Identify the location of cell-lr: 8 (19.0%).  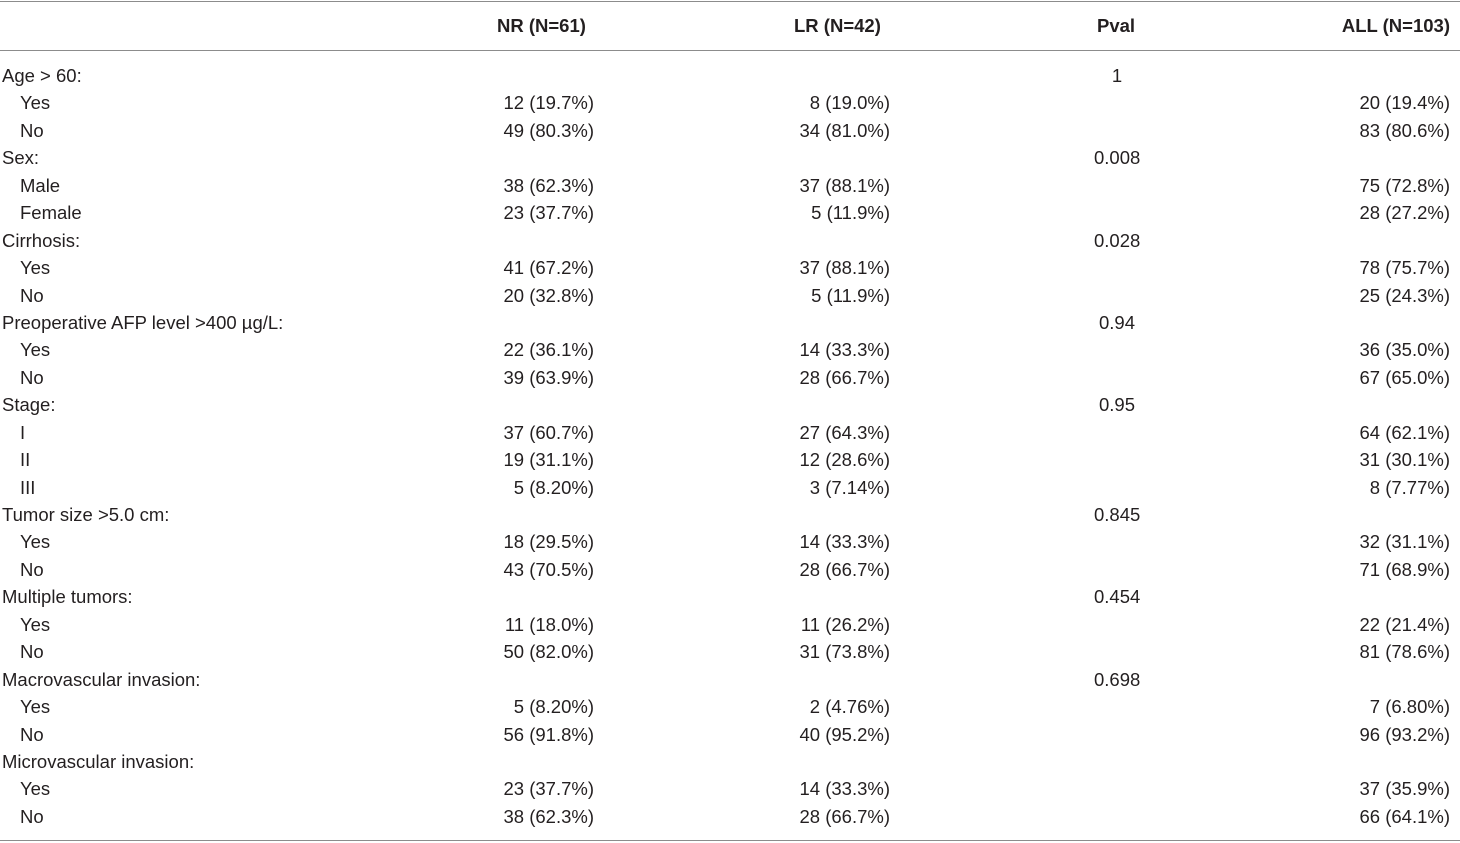
(849, 103).